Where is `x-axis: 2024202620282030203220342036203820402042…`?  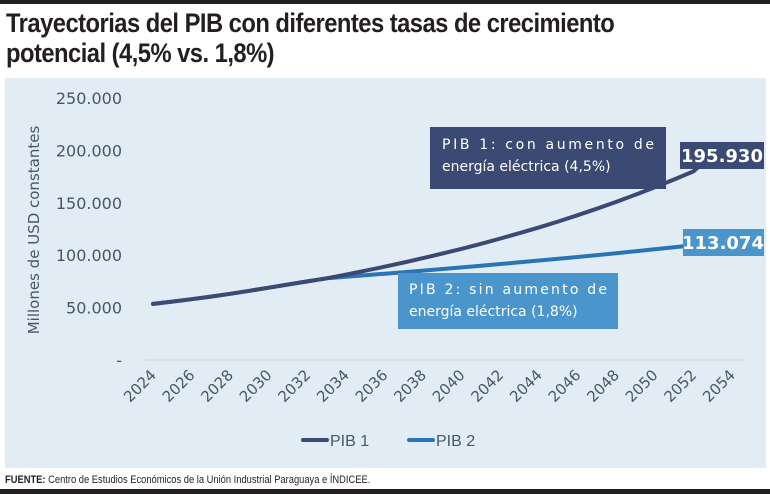
x-axis: 2024202620282030203220342036203820402042… is located at coordinates (429, 386).